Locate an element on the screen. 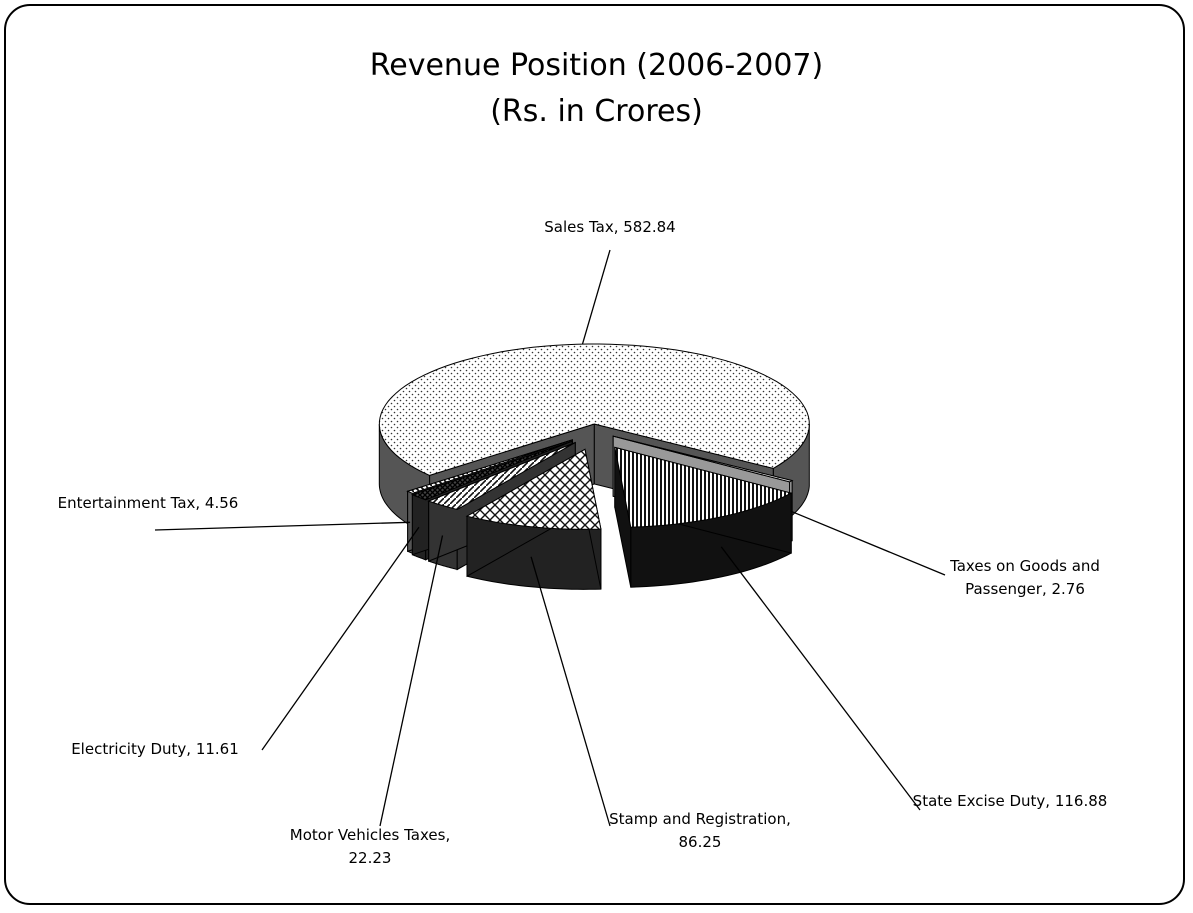  data-label: State Excise Duty, 116.88 is located at coordinates (1010, 801).